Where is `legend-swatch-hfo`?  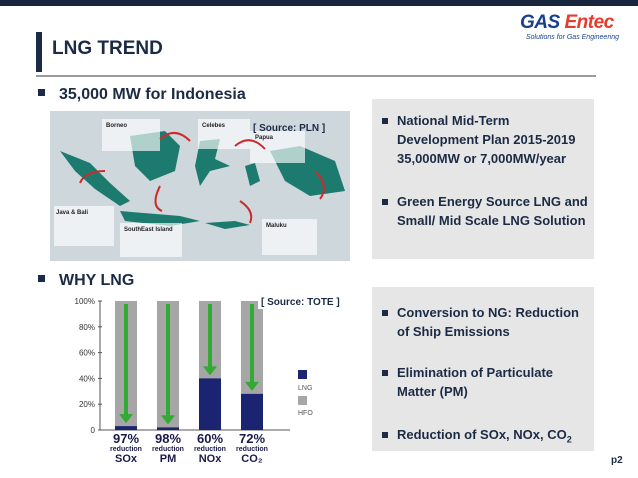 legend-swatch-hfo is located at coordinates (302, 400).